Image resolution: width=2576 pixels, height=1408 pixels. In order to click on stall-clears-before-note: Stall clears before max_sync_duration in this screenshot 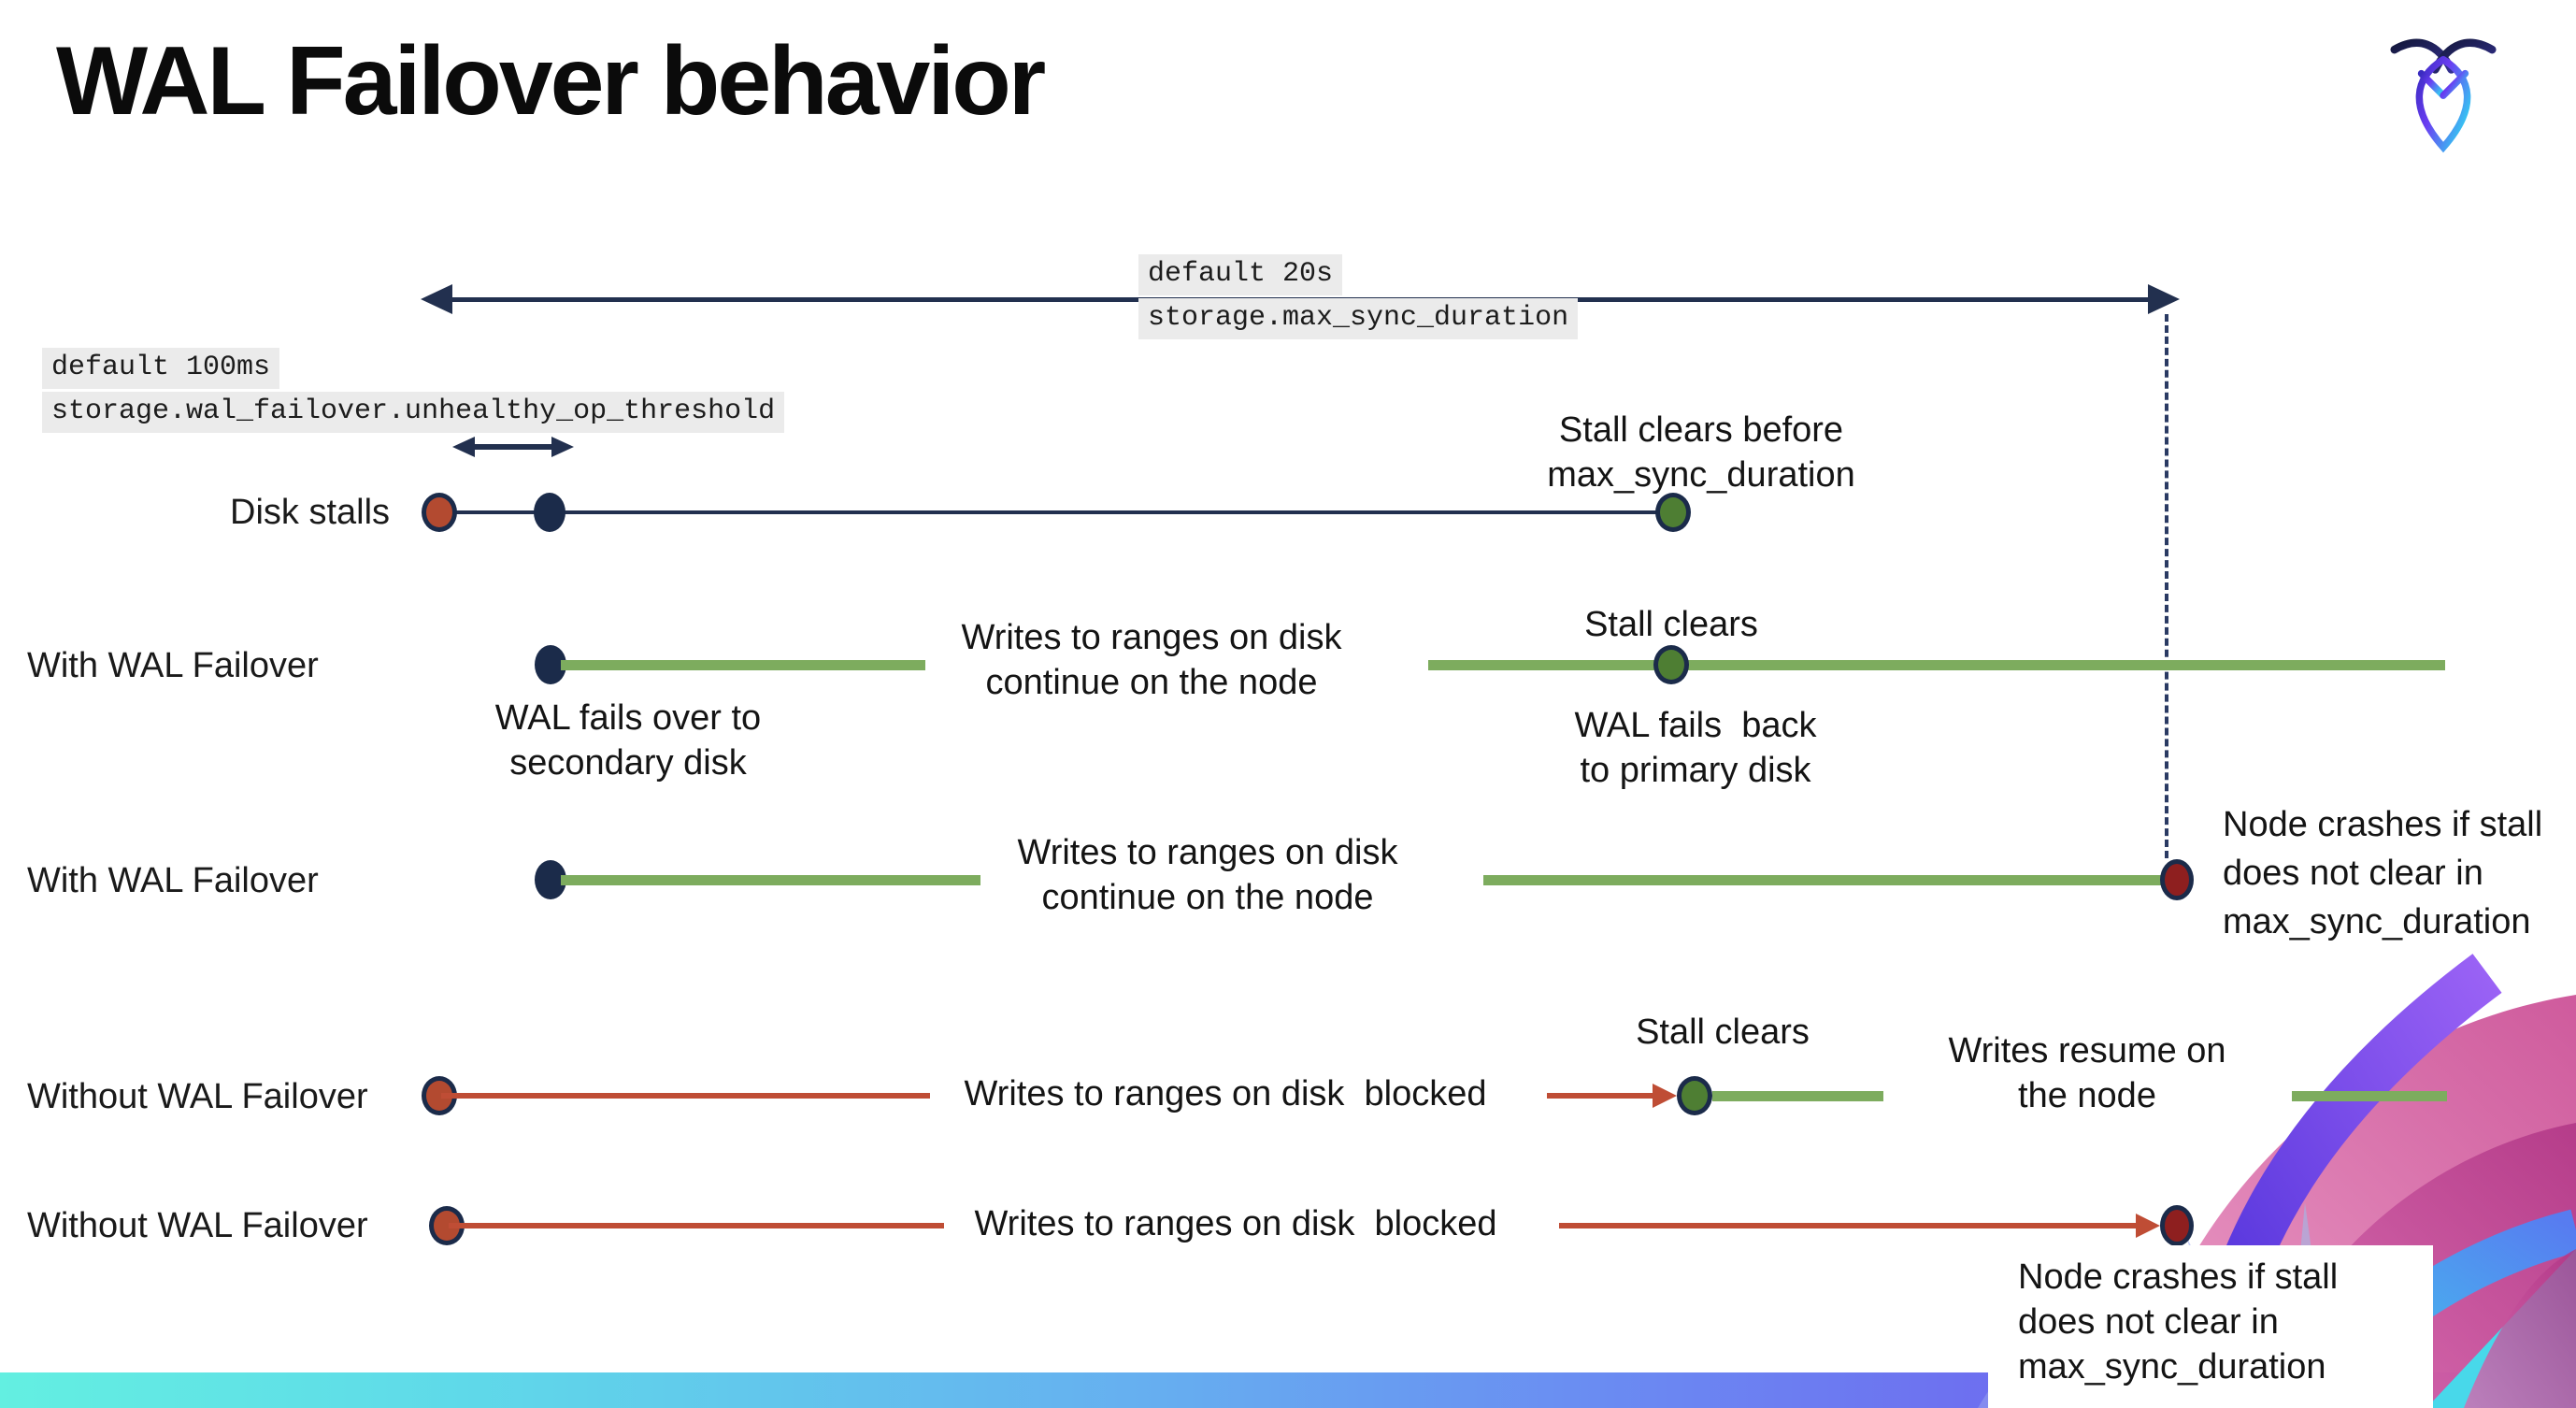, I will do `click(1701, 452)`.